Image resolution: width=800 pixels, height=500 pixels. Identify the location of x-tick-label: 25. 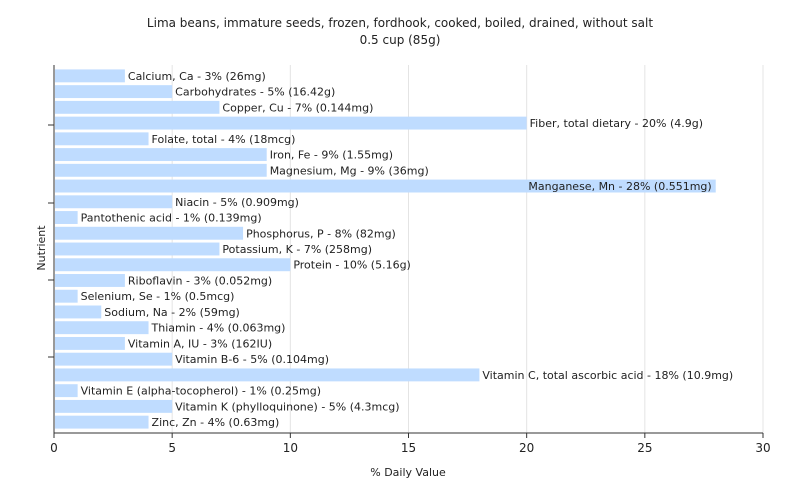
(644, 448).